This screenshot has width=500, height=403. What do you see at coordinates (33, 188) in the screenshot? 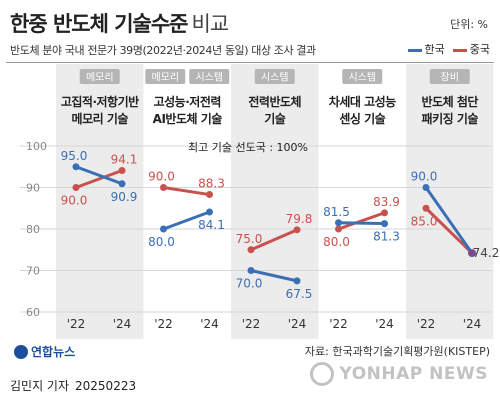
I see `y-tick-label: 90` at bounding box center [33, 188].